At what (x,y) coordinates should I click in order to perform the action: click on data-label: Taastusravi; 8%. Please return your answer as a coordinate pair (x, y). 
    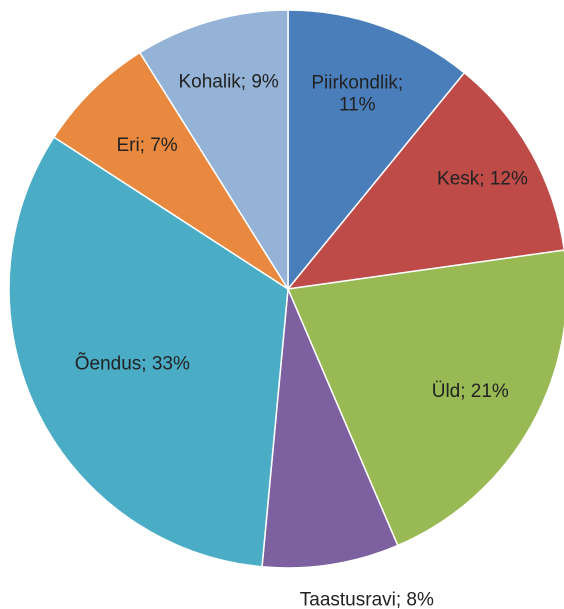
    Looking at the image, I should click on (367, 599).